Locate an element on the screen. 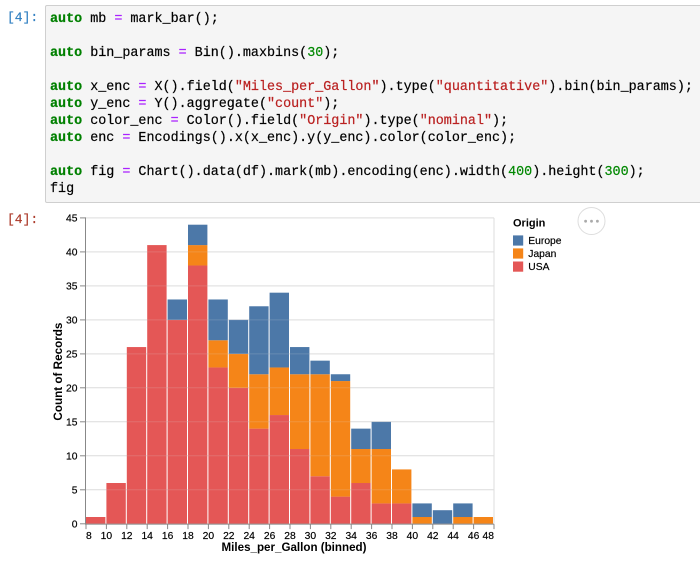 The width and height of the screenshot is (700, 567). svg-text: 32 is located at coordinates (331, 536).